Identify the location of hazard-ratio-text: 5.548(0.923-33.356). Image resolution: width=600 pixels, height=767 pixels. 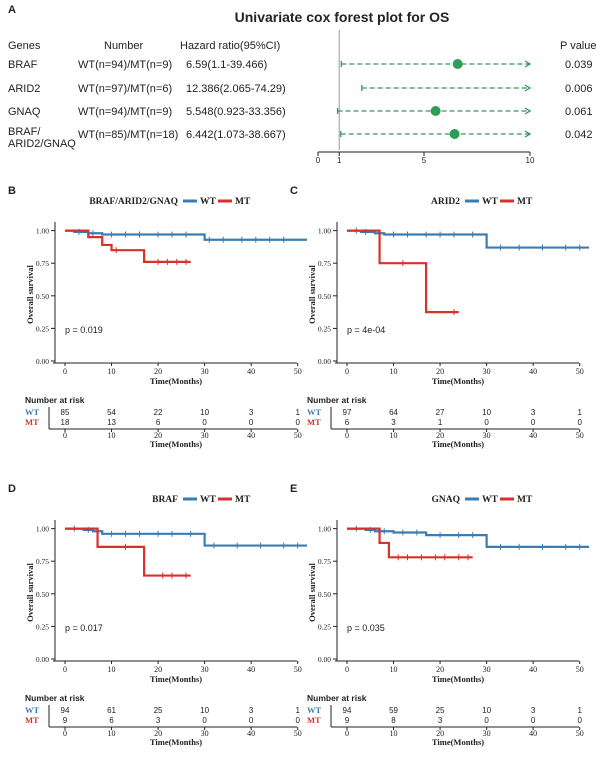
(236, 112).